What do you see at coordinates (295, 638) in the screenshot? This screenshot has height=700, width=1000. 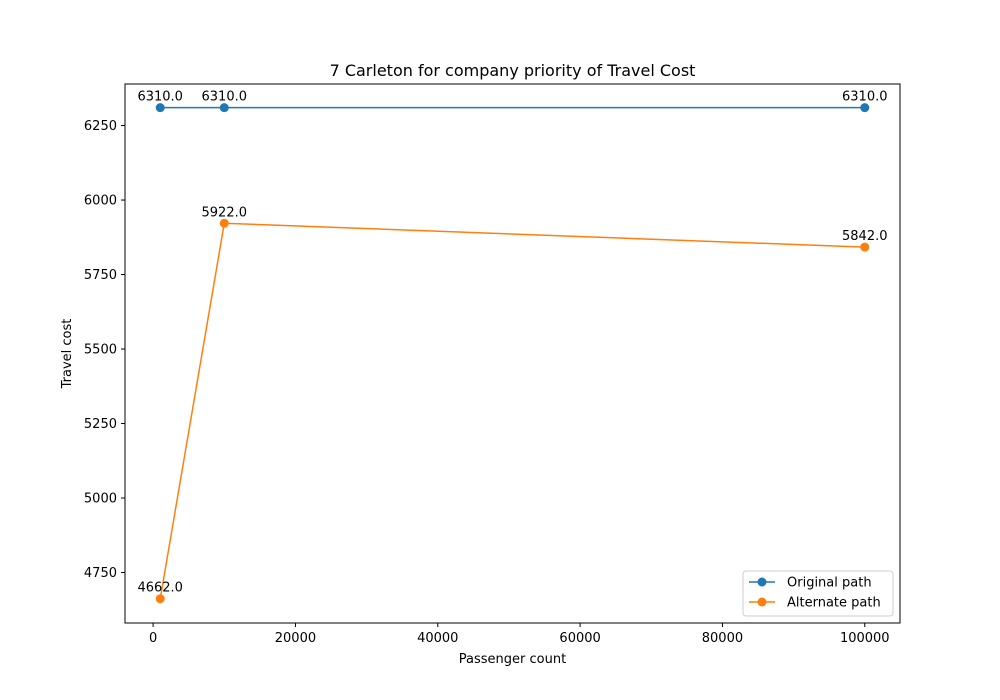 I see `x-tick-label: 20000` at bounding box center [295, 638].